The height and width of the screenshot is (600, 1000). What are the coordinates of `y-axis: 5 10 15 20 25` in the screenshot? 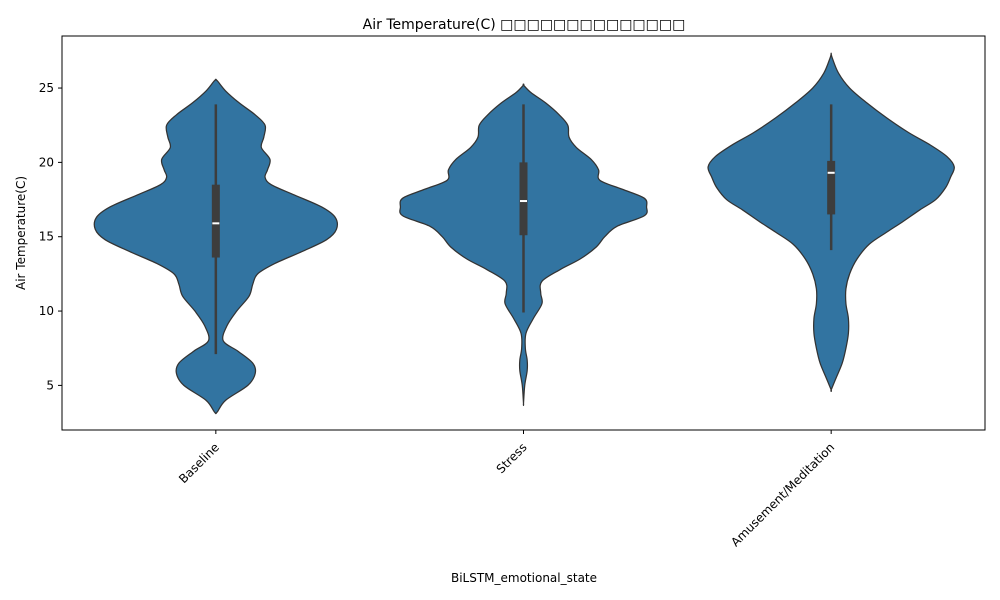 It's located at (50, 236).